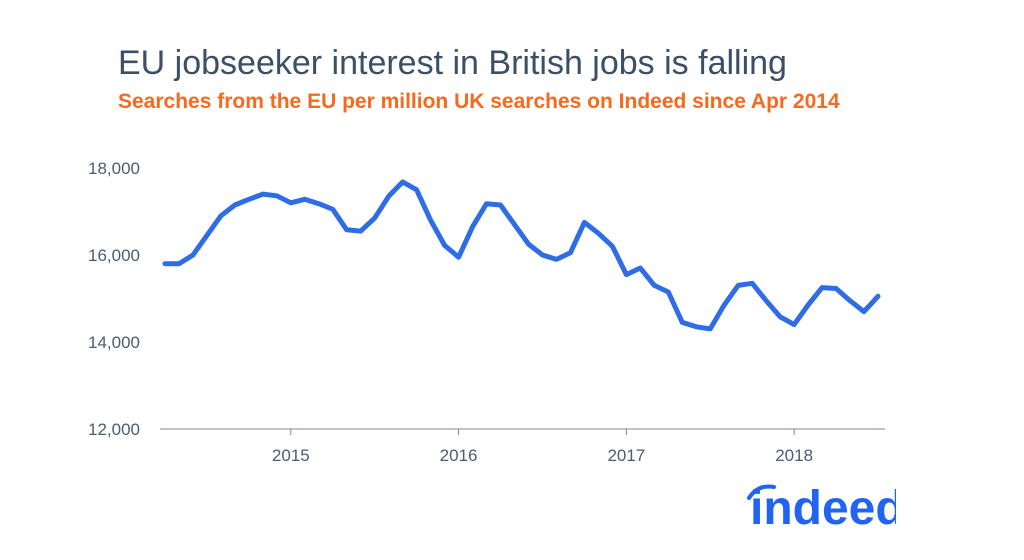 The image size is (1024, 560). What do you see at coordinates (459, 455) in the screenshot?
I see `x-tick-label: 2016` at bounding box center [459, 455].